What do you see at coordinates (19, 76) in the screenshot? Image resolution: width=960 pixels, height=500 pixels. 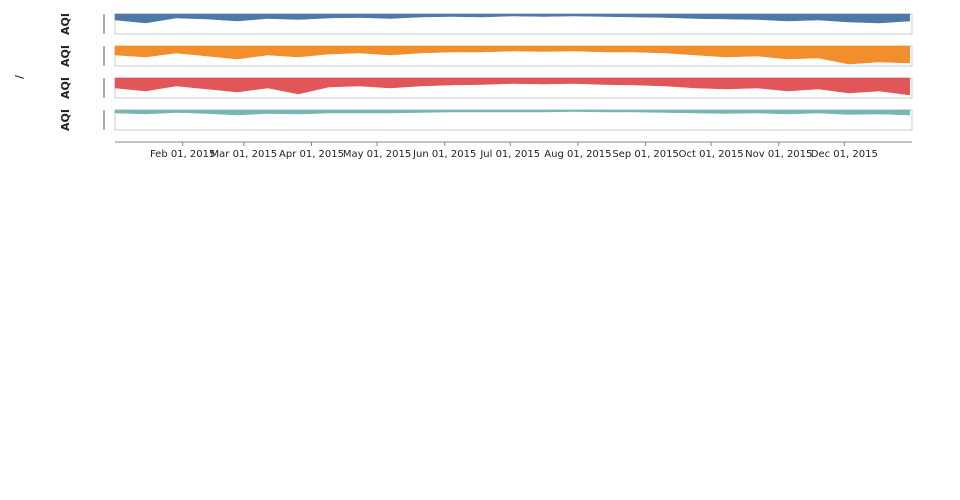 I see `row-title: /` at bounding box center [19, 76].